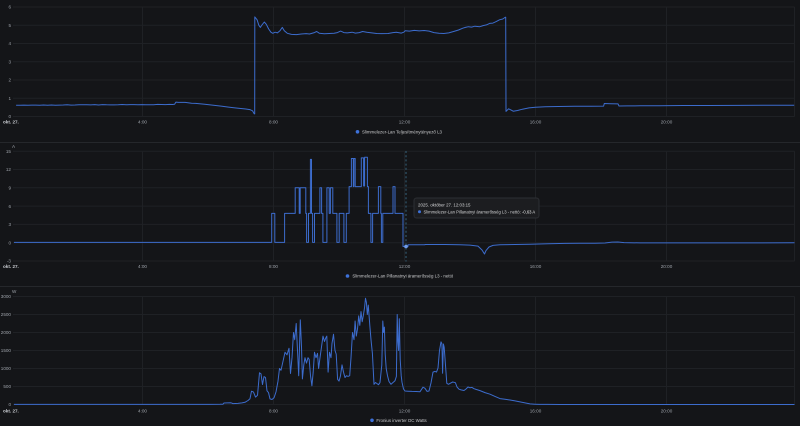 Image resolution: width=800 pixels, height=426 pixels. What do you see at coordinates (6, 296) in the screenshot?
I see `svg-text: 3000` at bounding box center [6, 296].